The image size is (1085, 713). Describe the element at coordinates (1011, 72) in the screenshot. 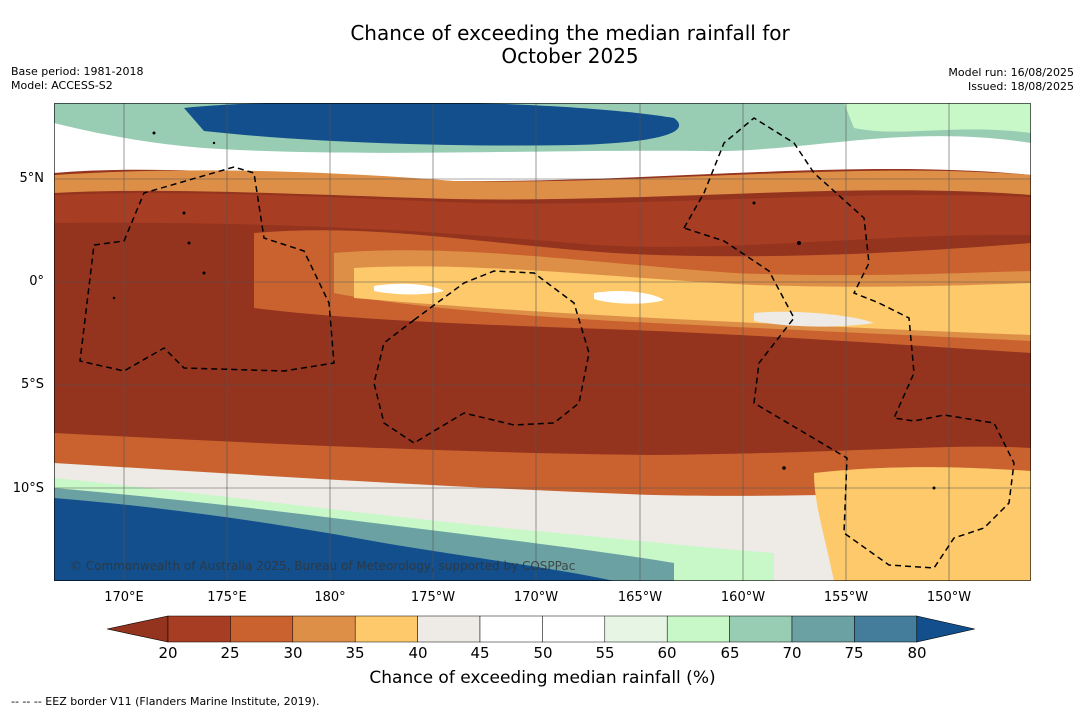

I see `model-run: Model run: 16/08/2025` at that location.